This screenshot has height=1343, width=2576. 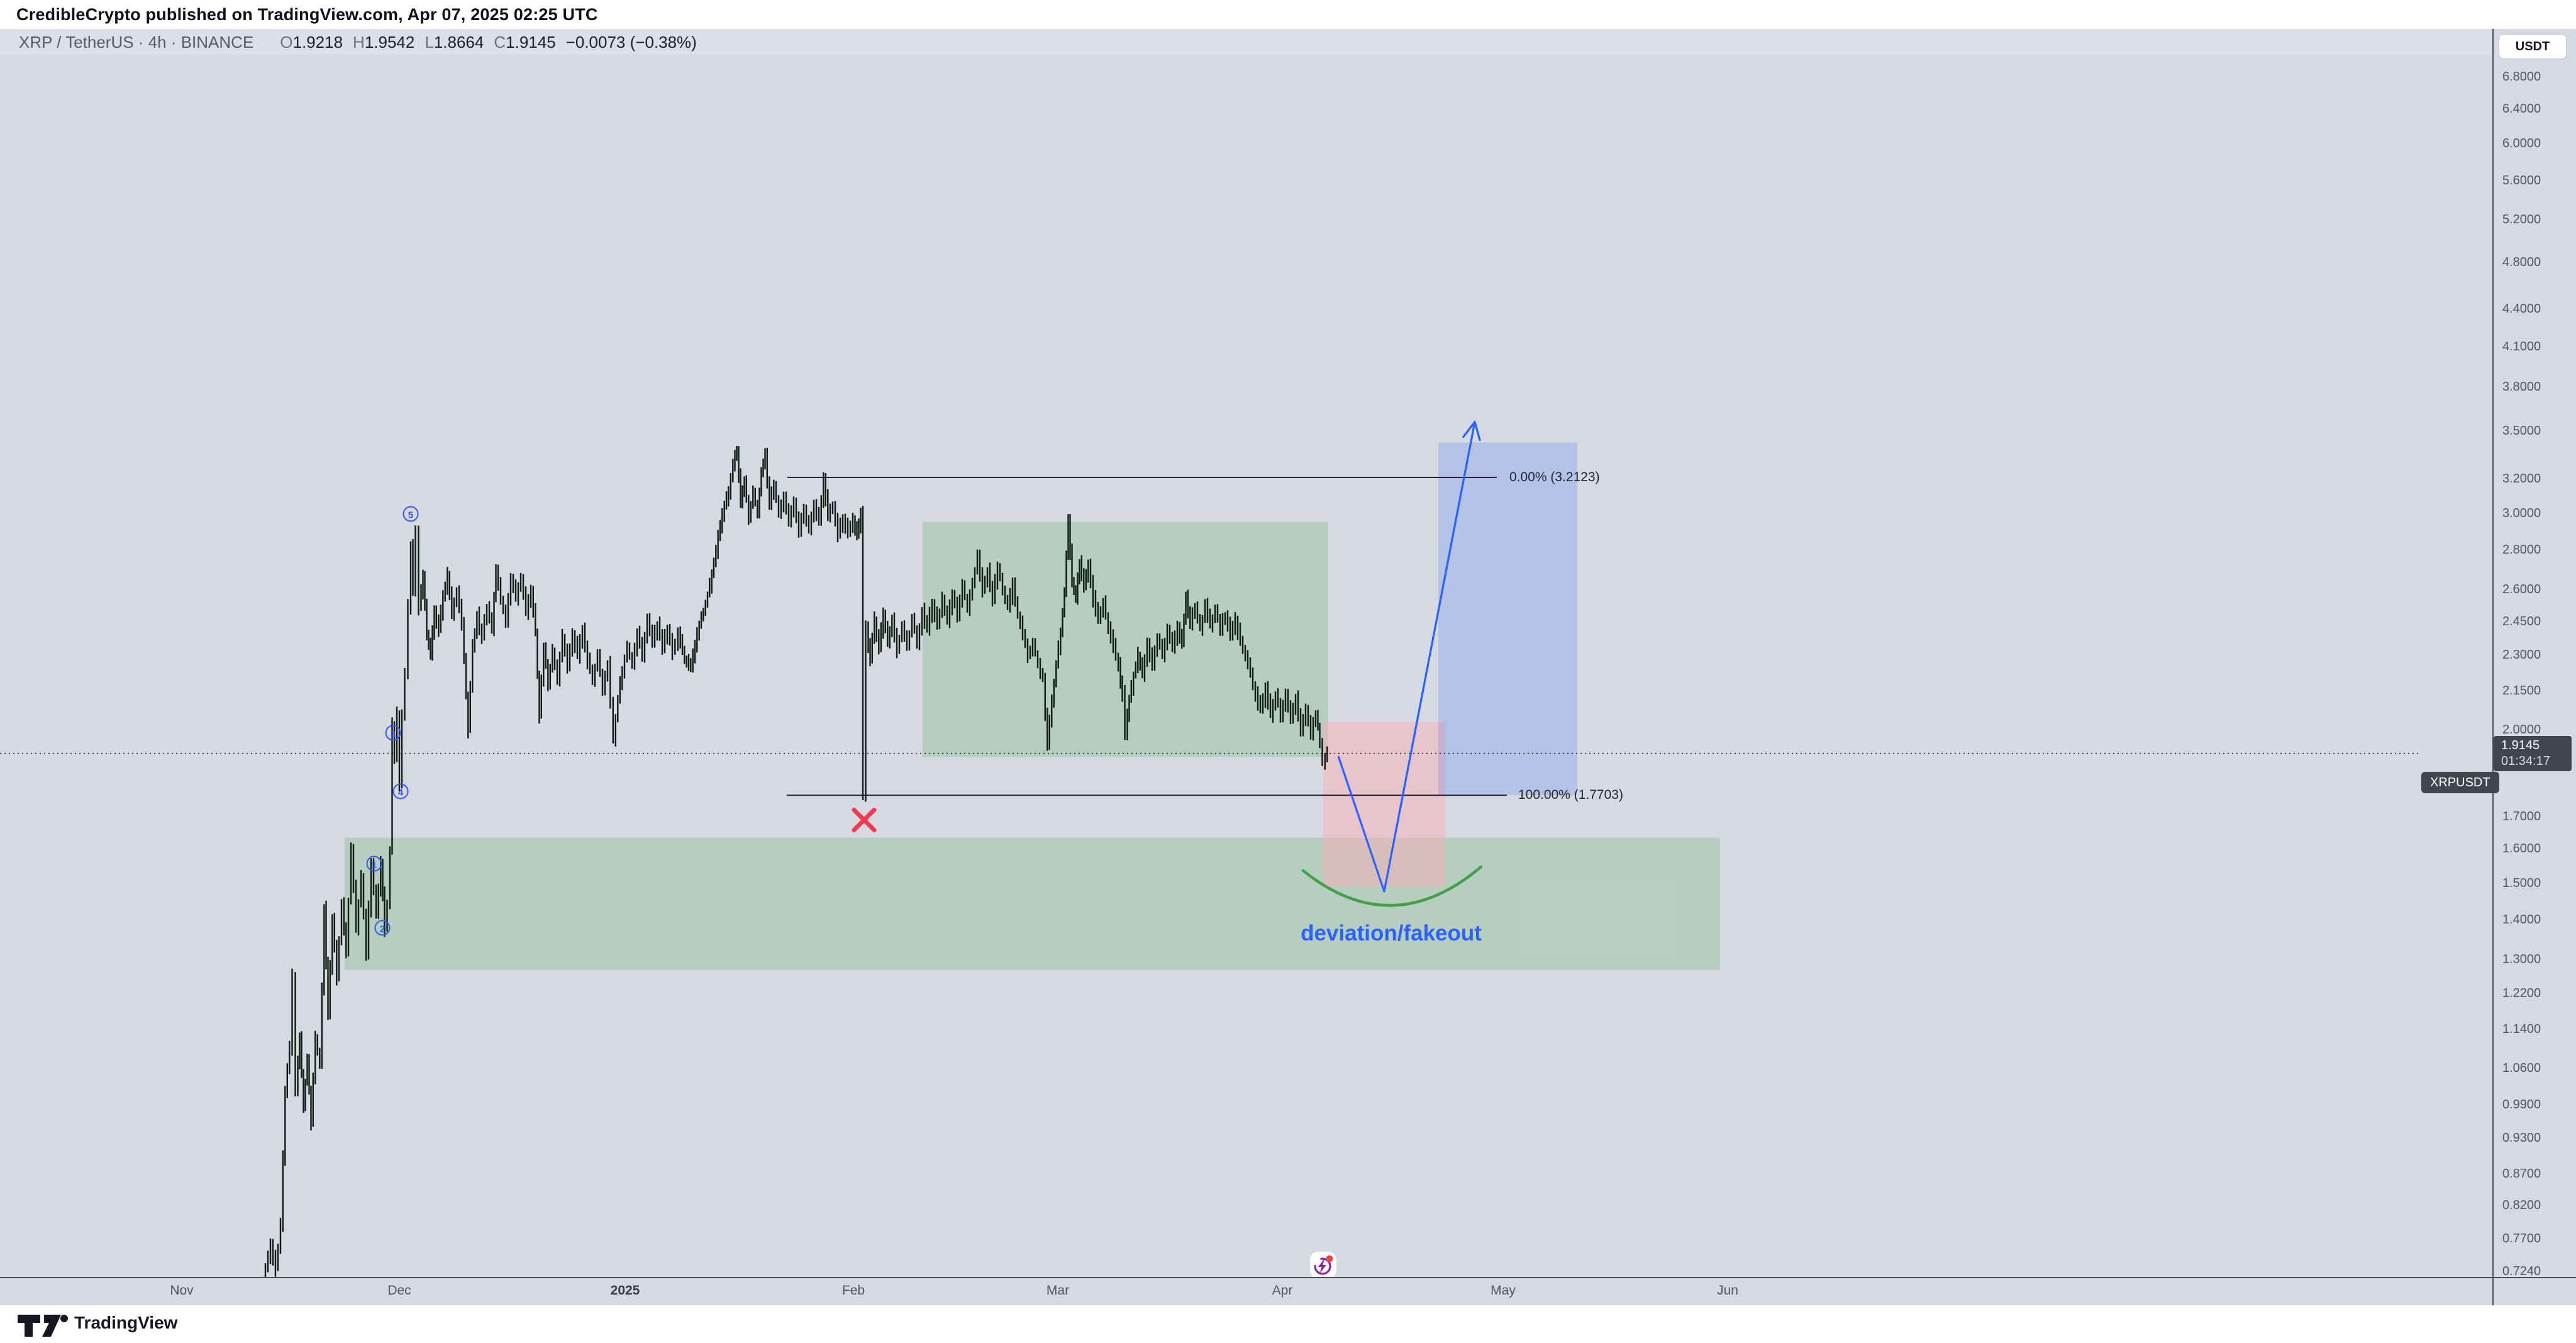 I want to click on price-tick: 0.9300, so click(x=2521, y=1138).